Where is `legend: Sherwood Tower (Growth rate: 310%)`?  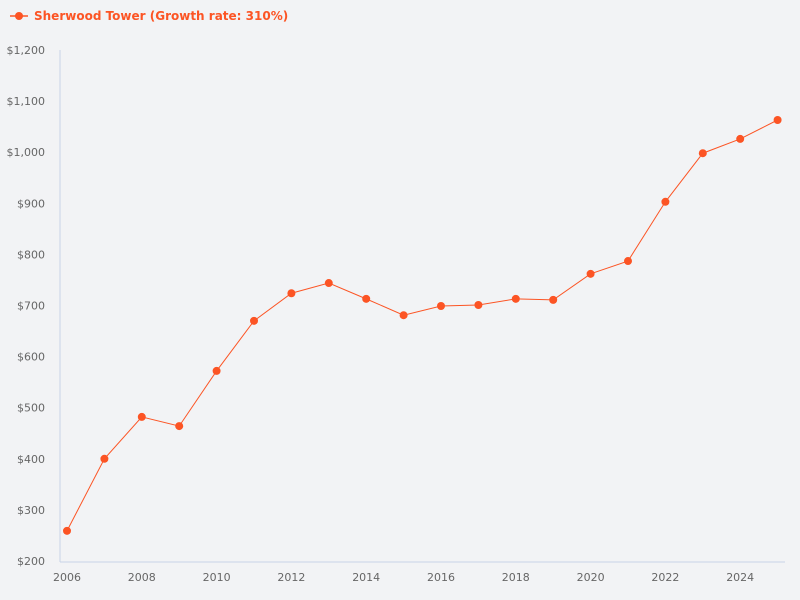
legend: Sherwood Tower (Growth rate: 310%) is located at coordinates (149, 16).